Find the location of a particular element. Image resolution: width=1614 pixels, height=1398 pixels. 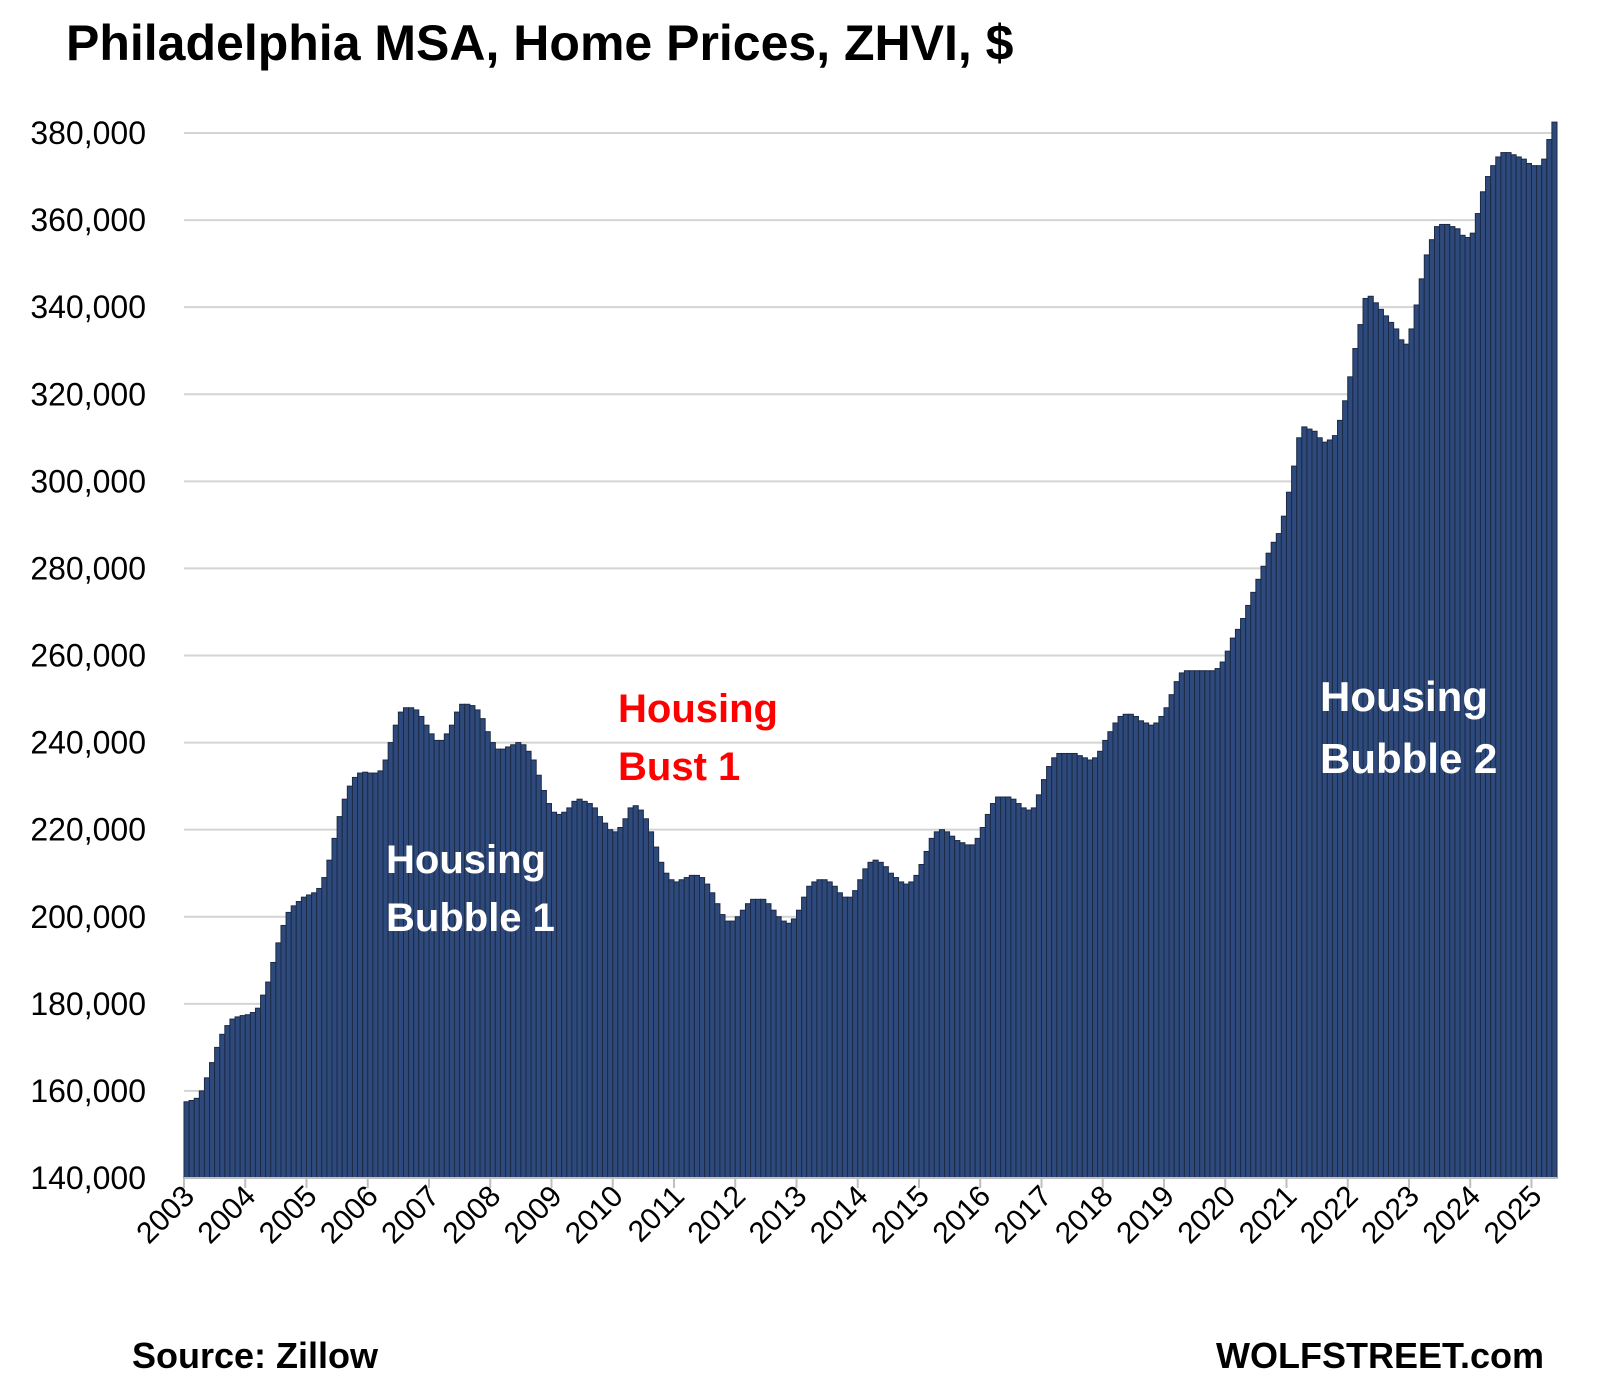

x-tick-label: 2023 is located at coordinates (1390, 1215).